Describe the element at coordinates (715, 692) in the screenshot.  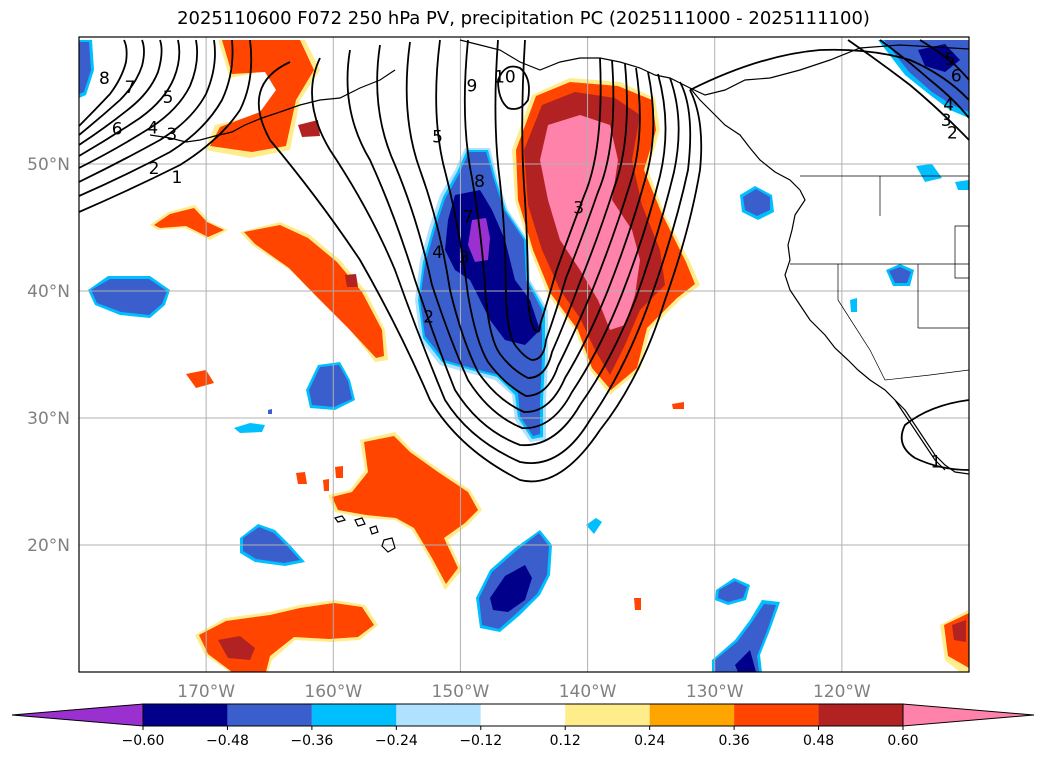
I see `lon-tick-label: 130°W` at that location.